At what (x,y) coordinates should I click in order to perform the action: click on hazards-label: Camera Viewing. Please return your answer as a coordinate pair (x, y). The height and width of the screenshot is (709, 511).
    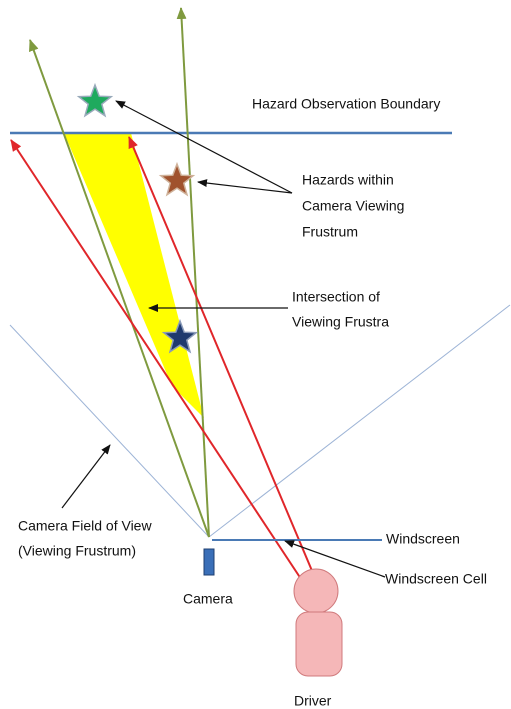
    Looking at the image, I should click on (353, 206).